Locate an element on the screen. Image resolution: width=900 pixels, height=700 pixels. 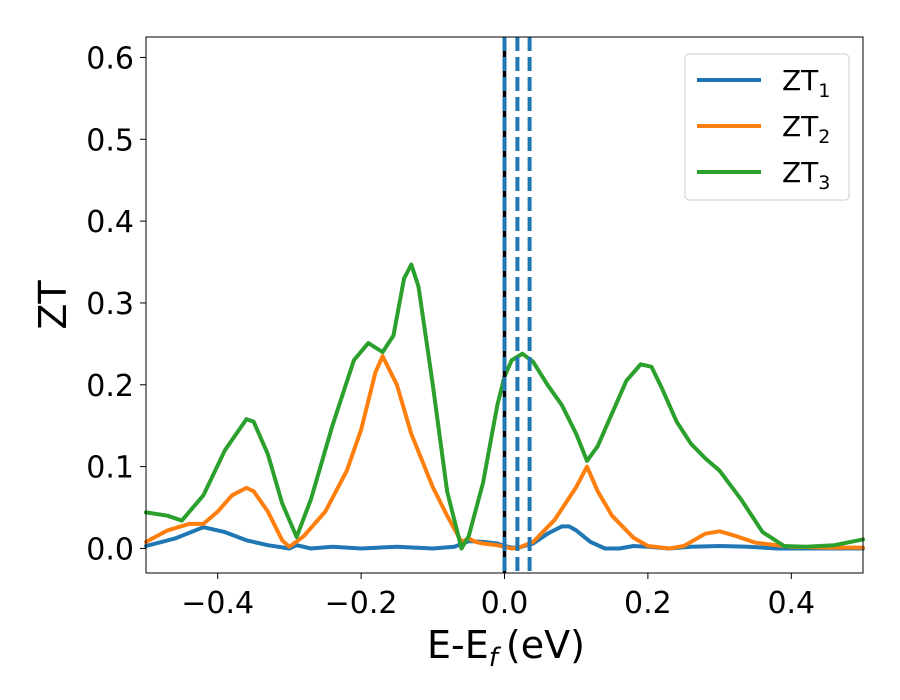
x-axis-label-sub: f is located at coordinates (495, 658).